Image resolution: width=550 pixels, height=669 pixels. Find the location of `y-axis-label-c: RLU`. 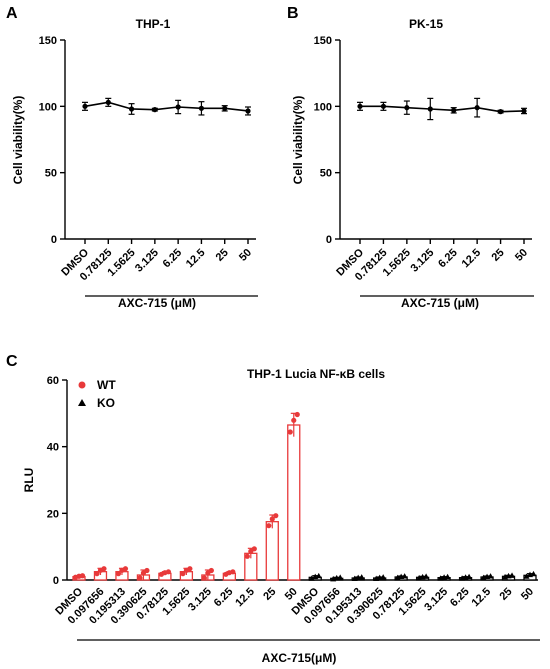

y-axis-label-c: RLU is located at coordinates (29, 480).